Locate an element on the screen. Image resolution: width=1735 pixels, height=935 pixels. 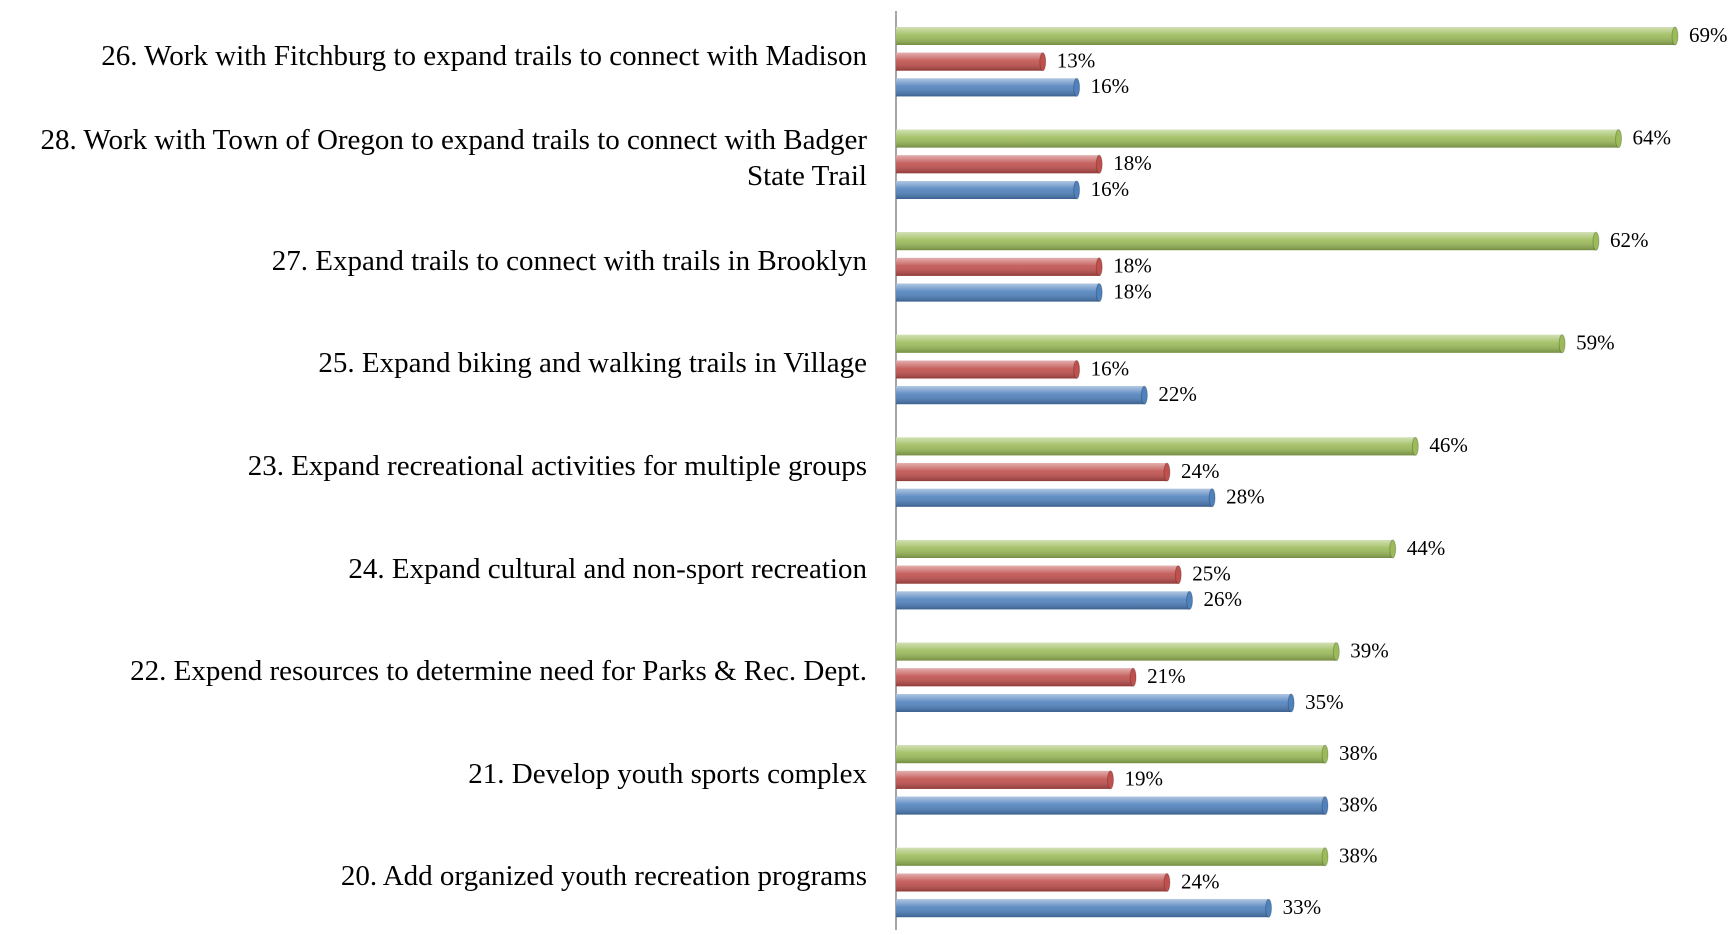
value-label: 69% is located at coordinates (1708, 35).